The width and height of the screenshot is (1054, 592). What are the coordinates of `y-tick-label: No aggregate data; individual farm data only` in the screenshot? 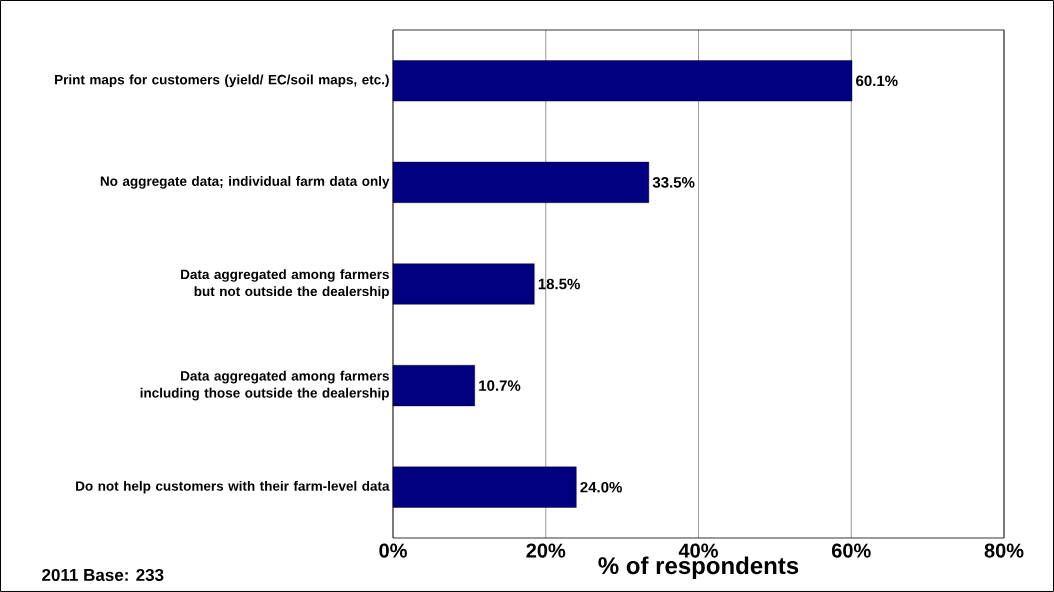 It's located at (245, 182).